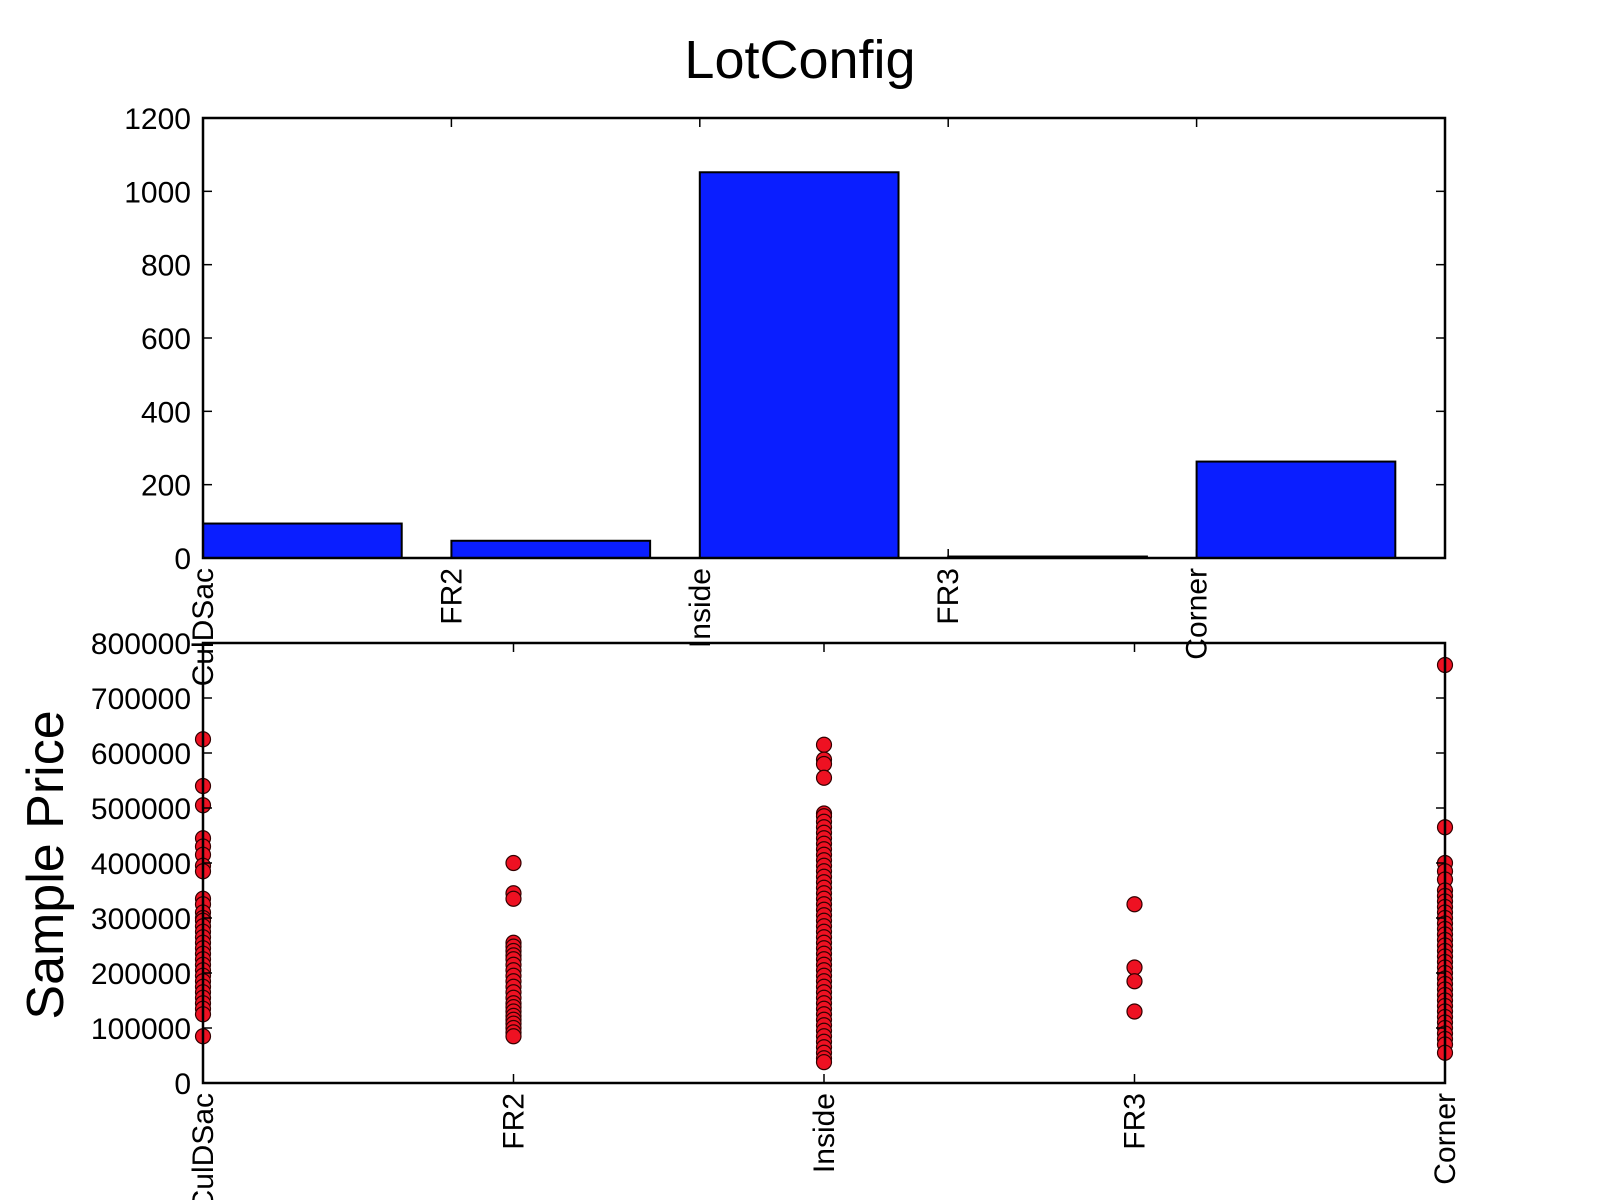  I want to click on bar-y-tick-label: 600, so click(166, 339).